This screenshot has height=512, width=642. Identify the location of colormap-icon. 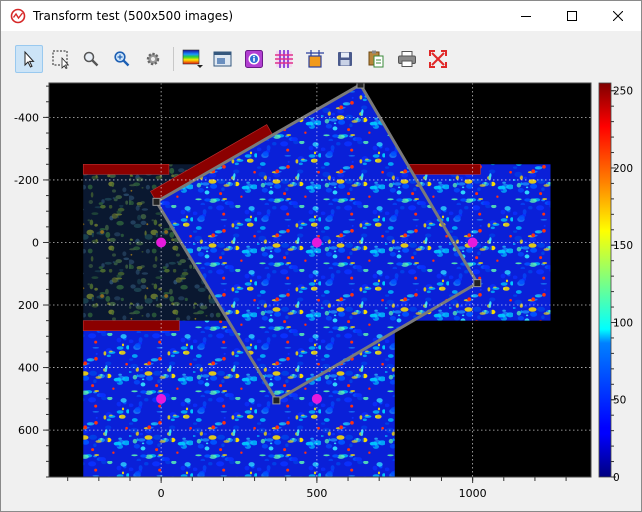
(192, 58).